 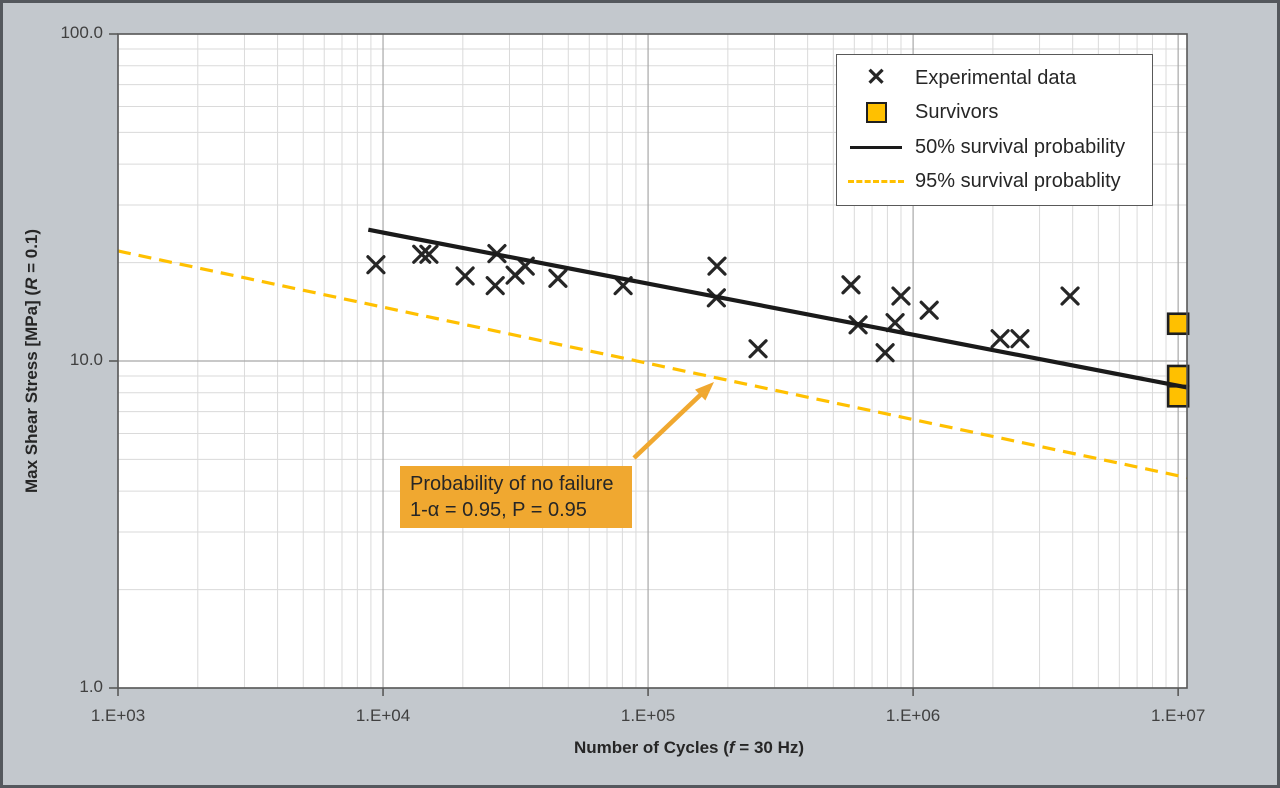 What do you see at coordinates (957, 112) in the screenshot?
I see `legend-label: Survivors` at bounding box center [957, 112].